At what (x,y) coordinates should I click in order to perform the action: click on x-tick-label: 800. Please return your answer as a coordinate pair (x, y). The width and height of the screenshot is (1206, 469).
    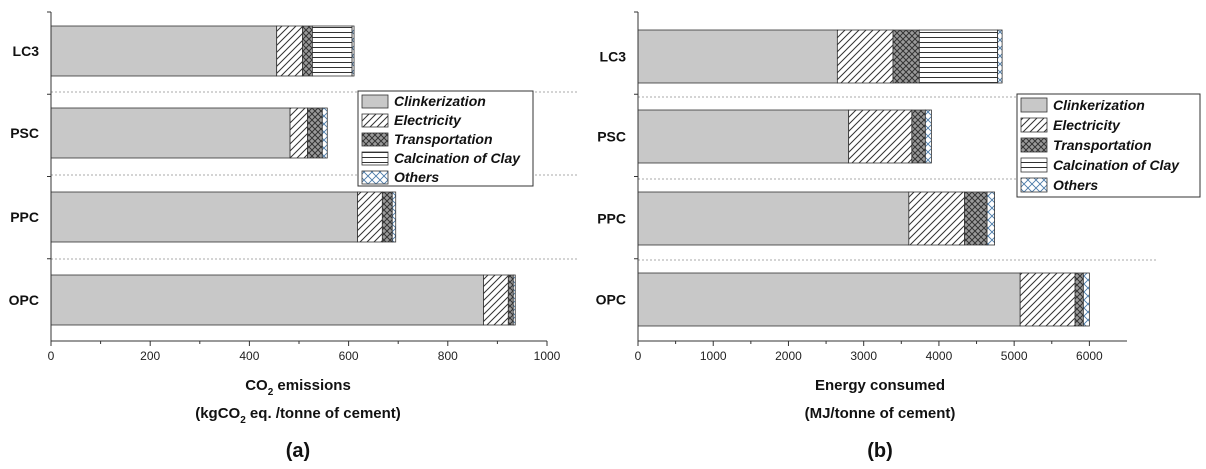
    Looking at the image, I should click on (448, 356).